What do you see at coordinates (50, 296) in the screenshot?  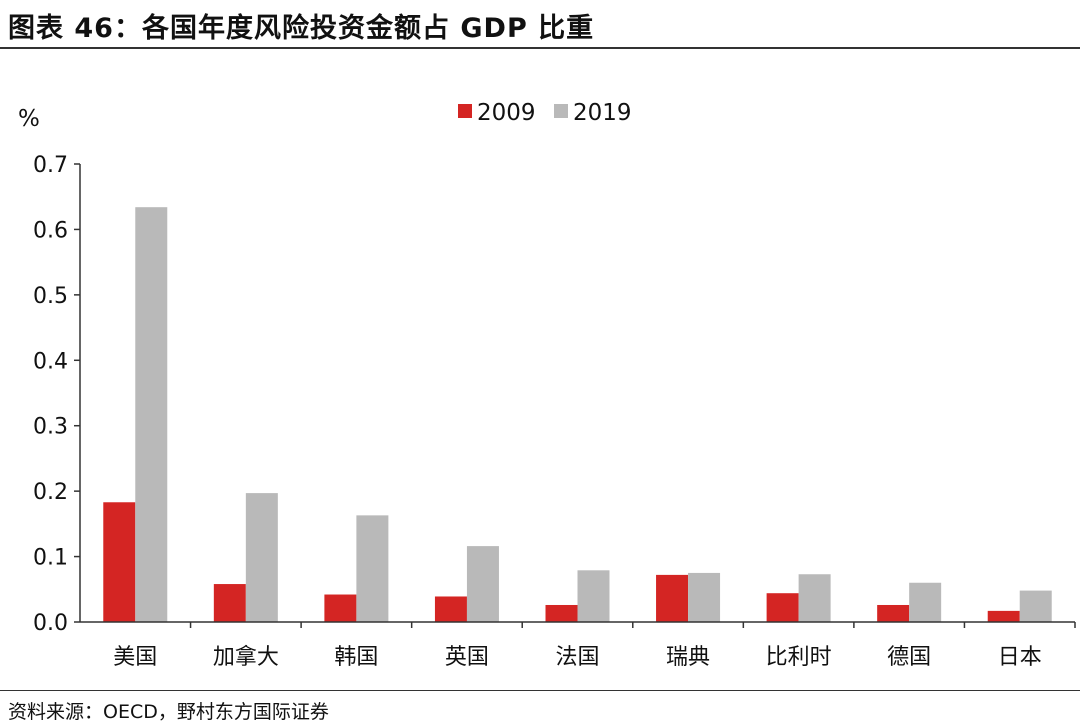 I see `y-tick-label: 0.5` at bounding box center [50, 296].